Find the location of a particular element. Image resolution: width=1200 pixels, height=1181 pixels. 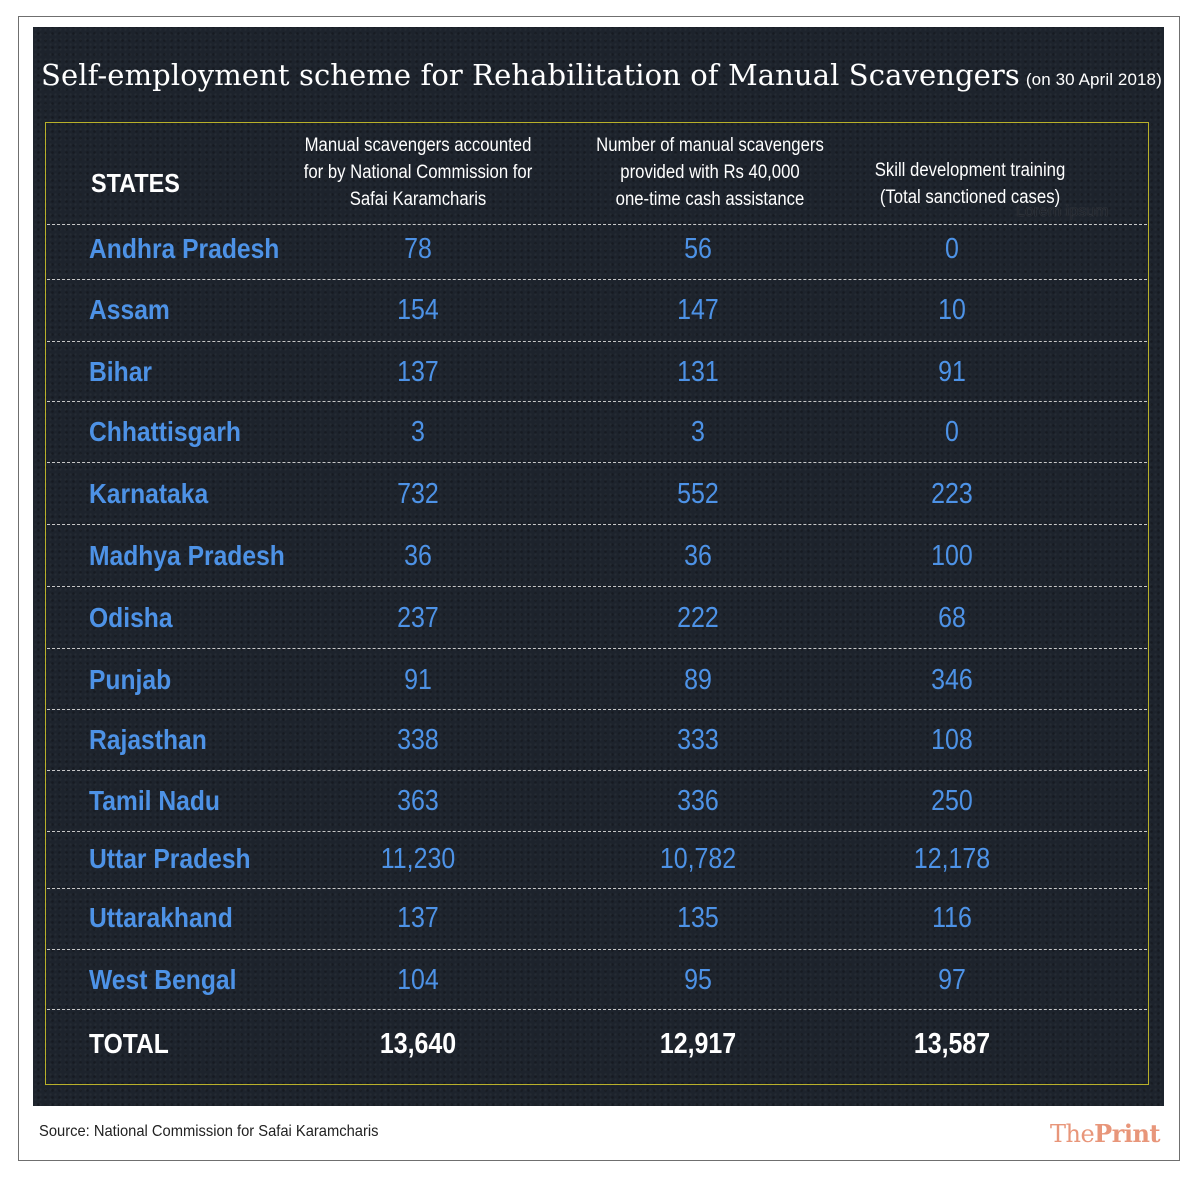

header-line: Number of manual scavengers is located at coordinates (710, 145).